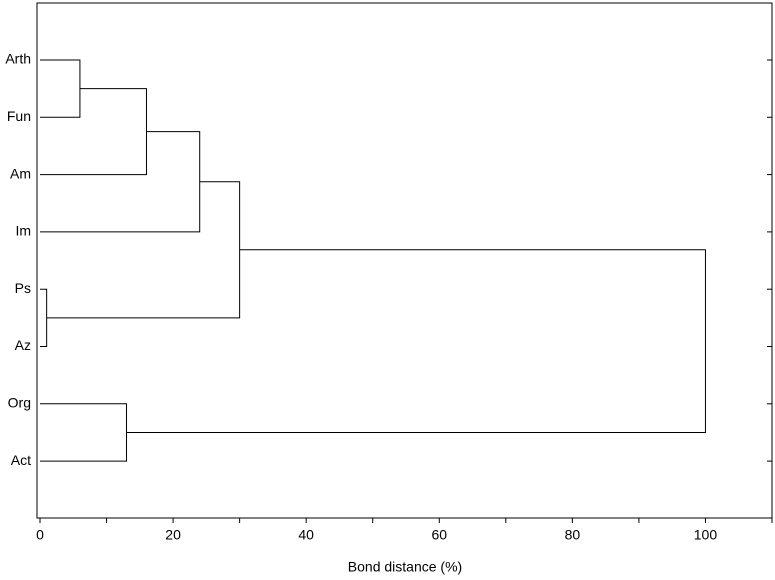 The height and width of the screenshot is (580, 775). I want to click on x-tick-label: 60, so click(439, 535).